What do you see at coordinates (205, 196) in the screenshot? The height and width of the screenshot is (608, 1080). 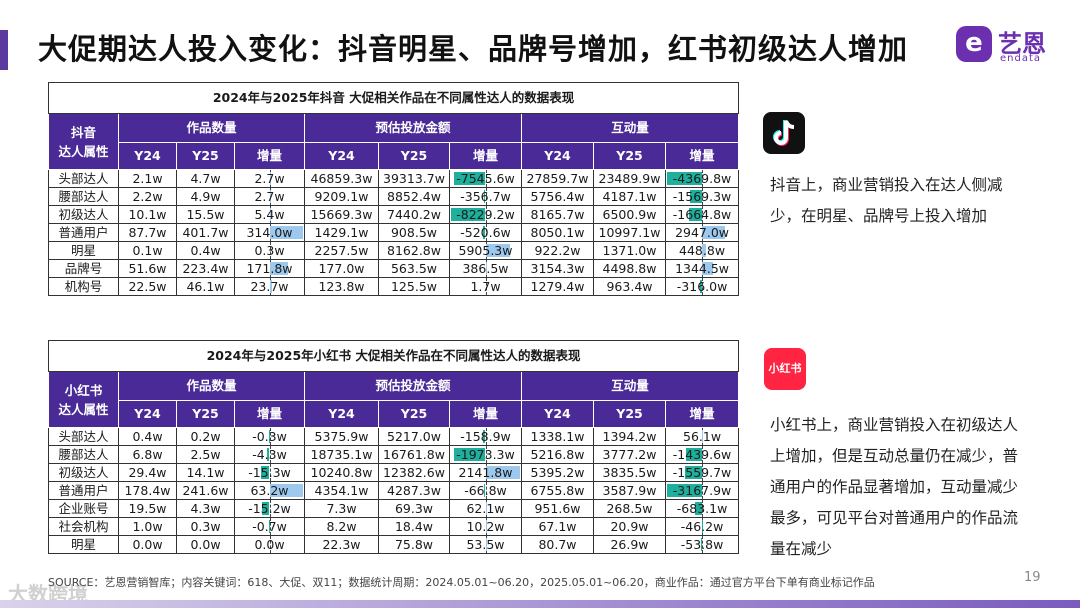 I see `table-cell: 4.9w` at bounding box center [205, 196].